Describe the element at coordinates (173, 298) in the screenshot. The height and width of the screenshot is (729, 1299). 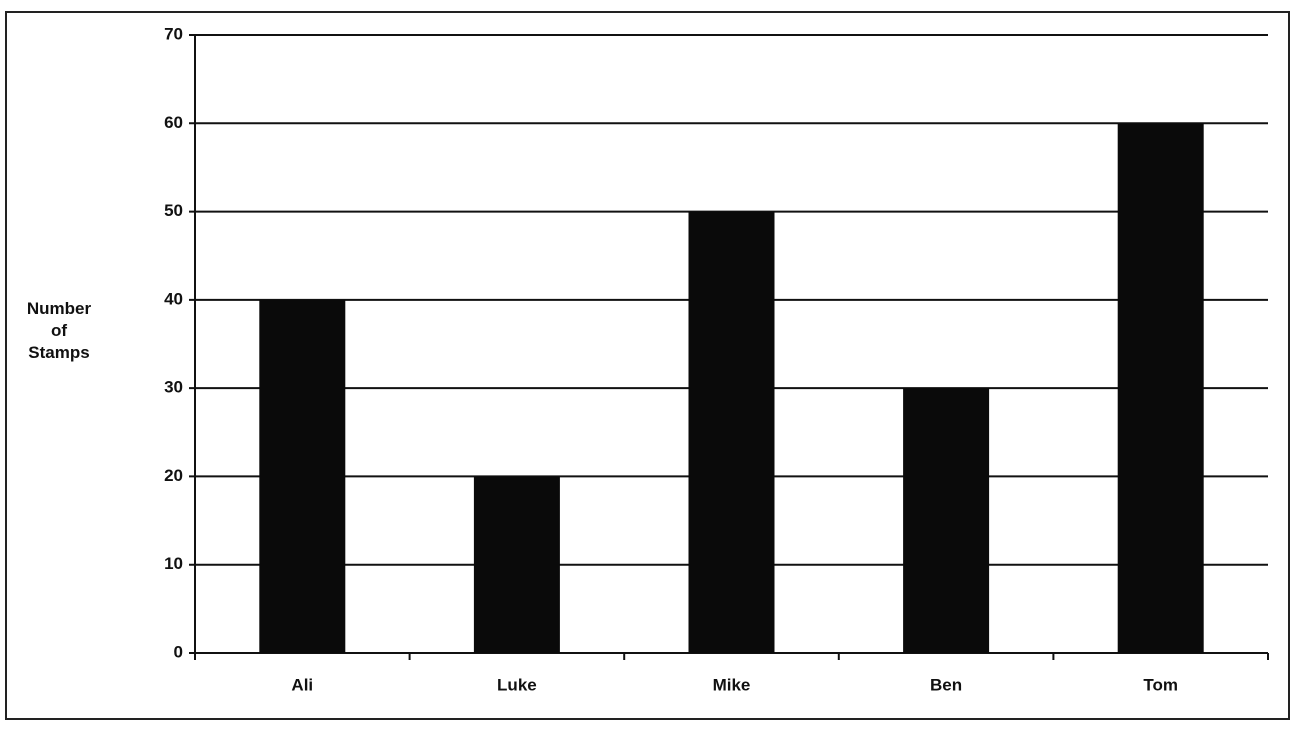
I see `y-tick-label: 40` at that location.